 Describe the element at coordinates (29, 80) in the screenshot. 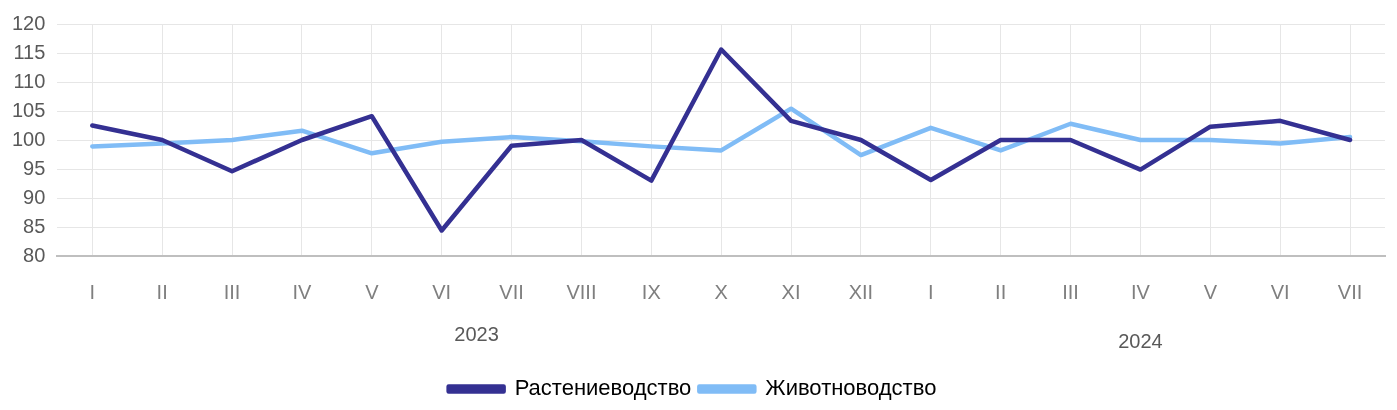

I see `y-tick-label: 110` at that location.